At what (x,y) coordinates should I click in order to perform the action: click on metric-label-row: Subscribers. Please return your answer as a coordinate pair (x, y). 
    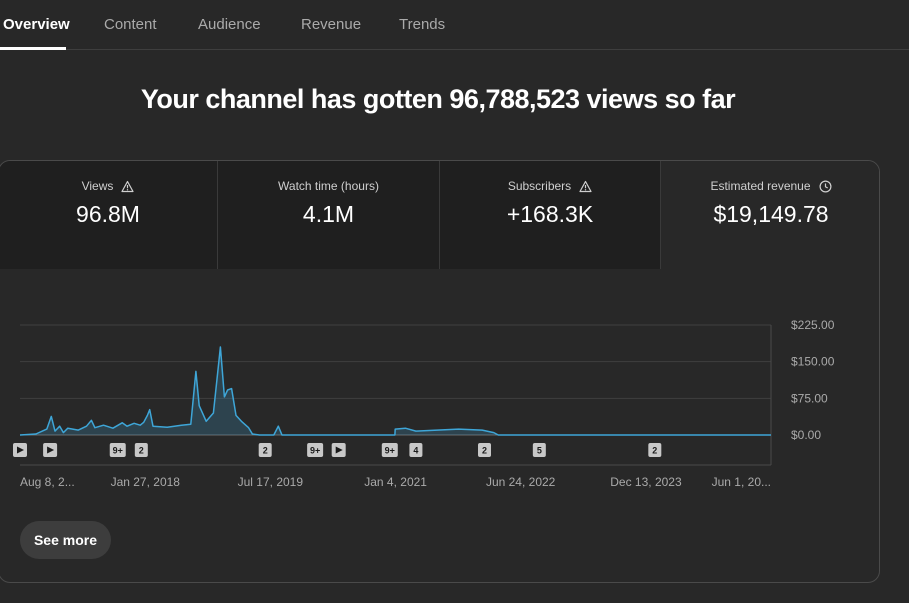
    Looking at the image, I should click on (550, 186).